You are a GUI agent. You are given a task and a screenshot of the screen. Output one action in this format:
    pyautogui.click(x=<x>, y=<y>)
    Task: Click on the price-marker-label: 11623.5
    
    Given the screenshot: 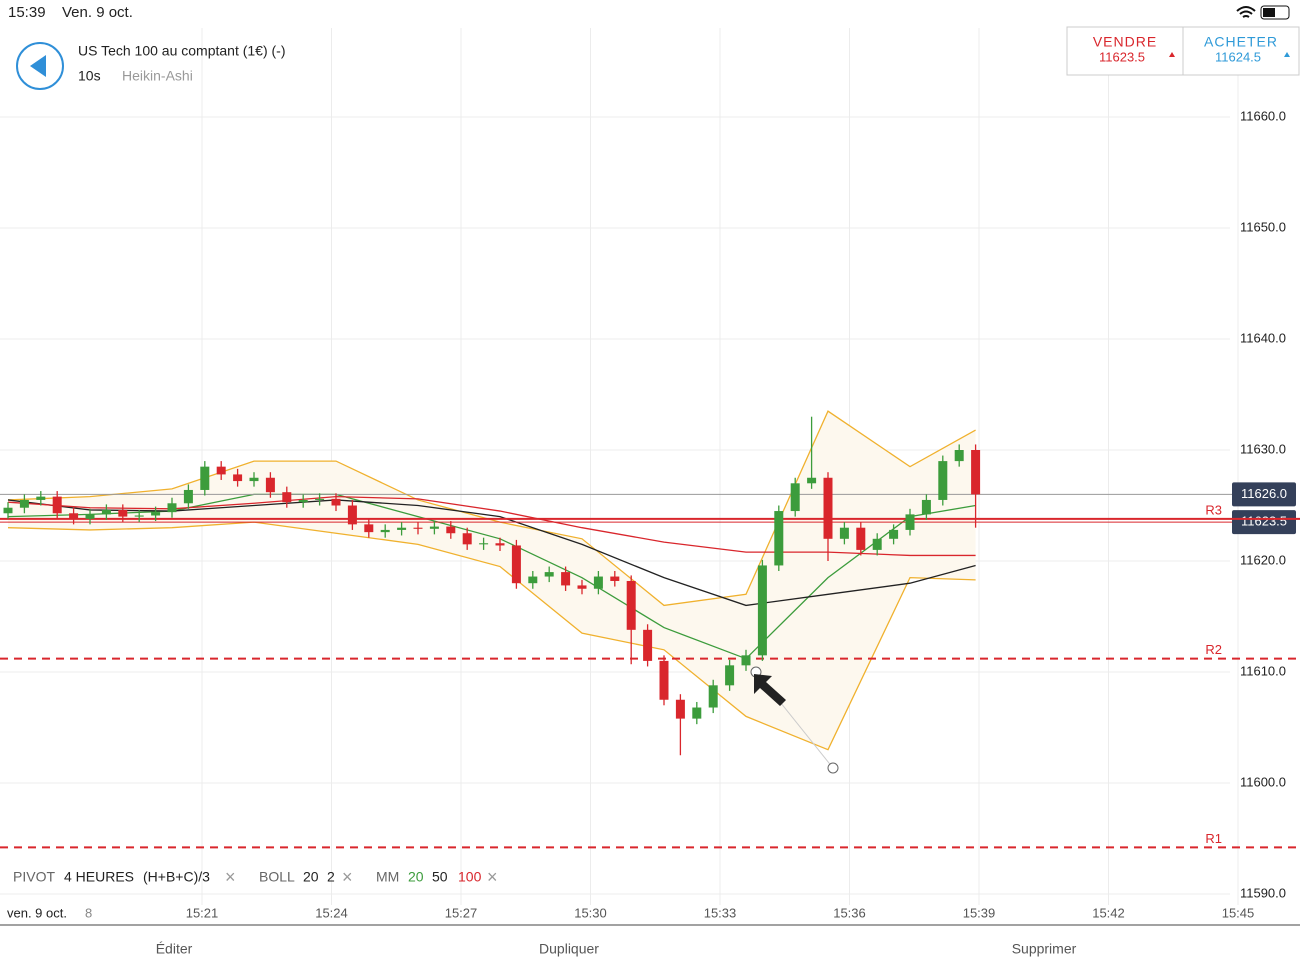 What is the action you would take?
    pyautogui.click(x=1264, y=521)
    